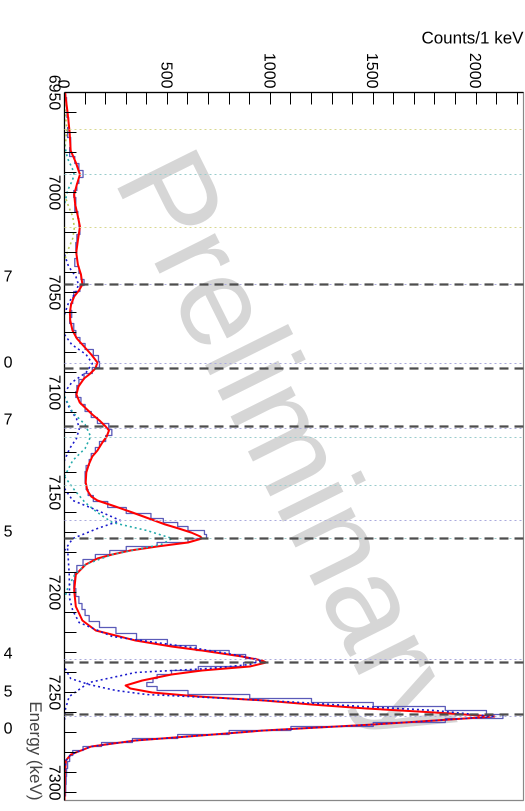 The width and height of the screenshot is (525, 811). What do you see at coordinates (54, 592) in the screenshot?
I see `y-tick-label: 7200` at bounding box center [54, 592].